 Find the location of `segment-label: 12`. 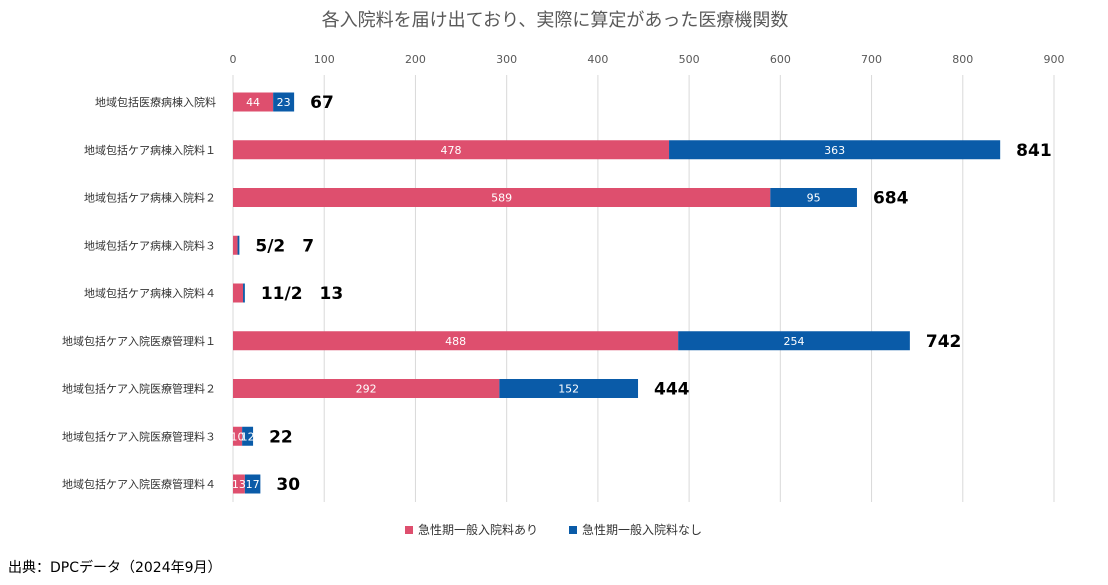

segment-label: 12 is located at coordinates (248, 436).